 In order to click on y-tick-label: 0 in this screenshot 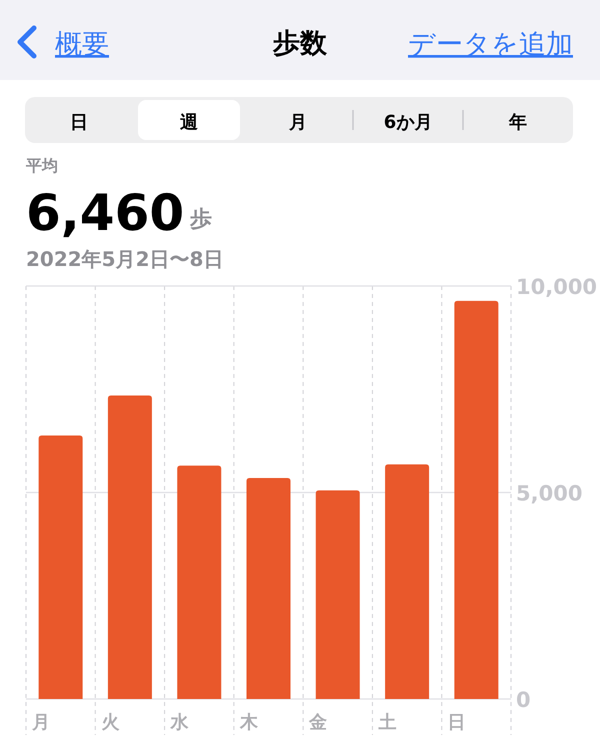, I will do `click(523, 700)`.